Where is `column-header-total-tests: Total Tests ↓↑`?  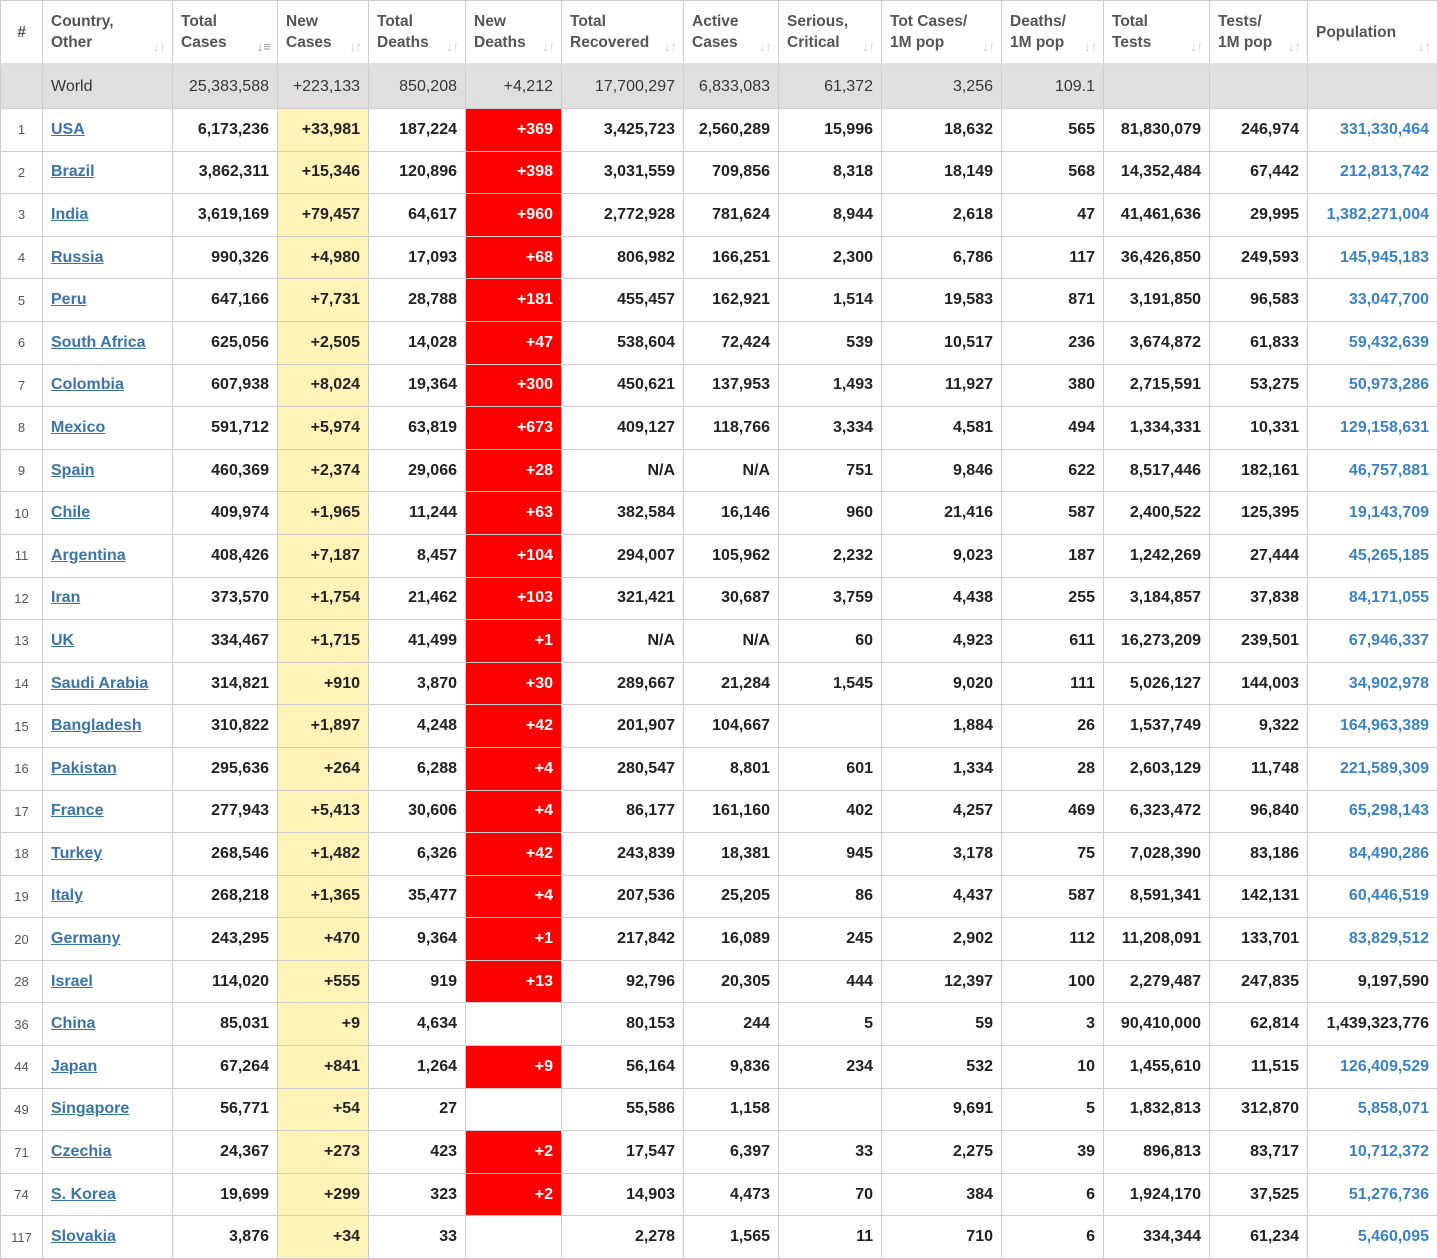 column-header-total-tests: Total Tests ↓↑ is located at coordinates (1156, 33).